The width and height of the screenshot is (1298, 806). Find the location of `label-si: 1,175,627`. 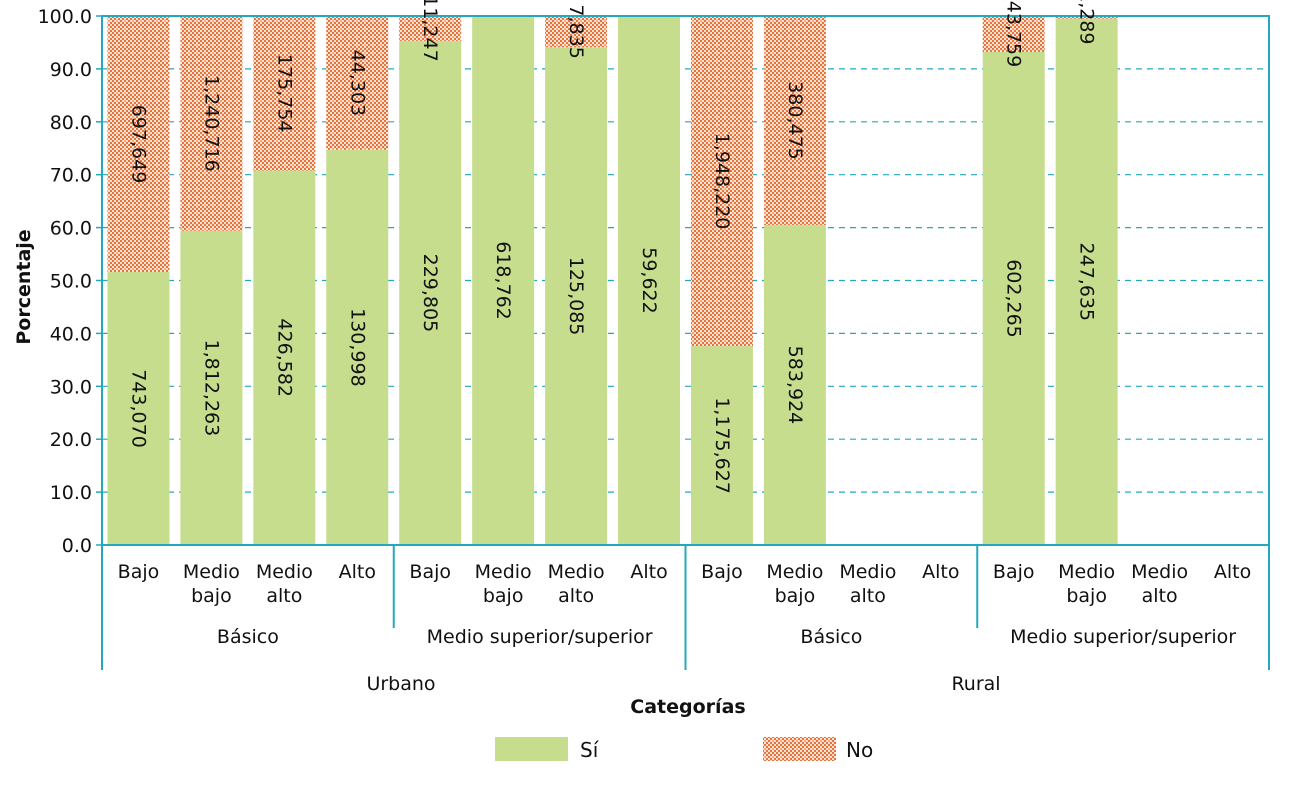

label-si: 1,175,627 is located at coordinates (722, 445).